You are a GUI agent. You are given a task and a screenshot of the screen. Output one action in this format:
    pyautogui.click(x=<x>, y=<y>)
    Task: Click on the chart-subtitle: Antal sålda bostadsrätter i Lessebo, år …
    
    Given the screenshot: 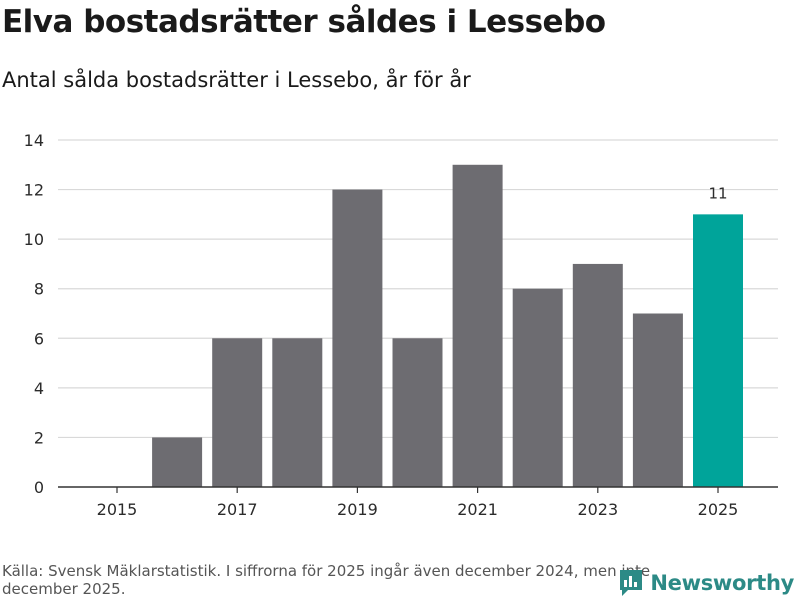 What is the action you would take?
    pyautogui.click(x=236, y=80)
    